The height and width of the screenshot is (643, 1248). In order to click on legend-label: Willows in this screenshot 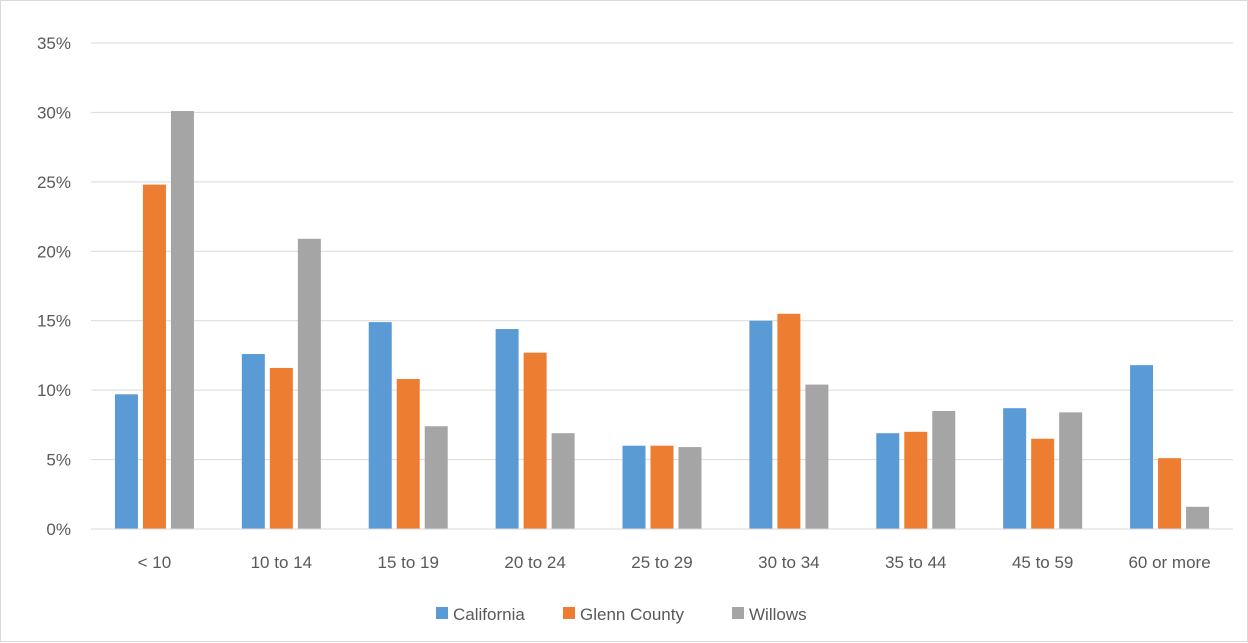, I will do `click(778, 614)`.